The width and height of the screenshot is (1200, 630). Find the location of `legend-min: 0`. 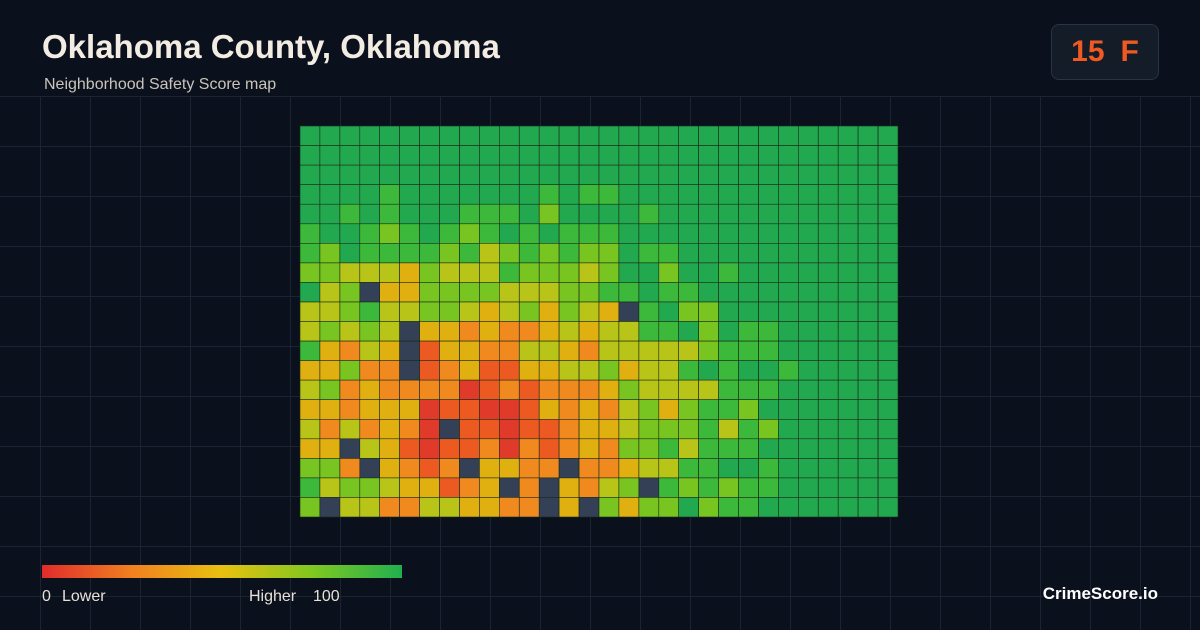

legend-min: 0 is located at coordinates (46, 596).